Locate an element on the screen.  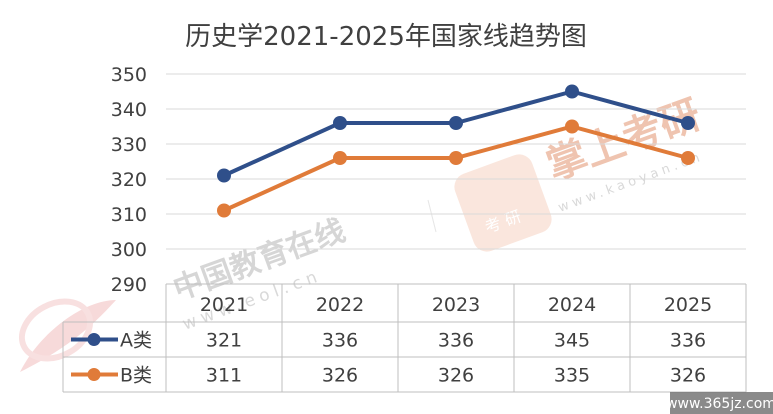
y-tick-label: 320 is located at coordinates (129, 180).